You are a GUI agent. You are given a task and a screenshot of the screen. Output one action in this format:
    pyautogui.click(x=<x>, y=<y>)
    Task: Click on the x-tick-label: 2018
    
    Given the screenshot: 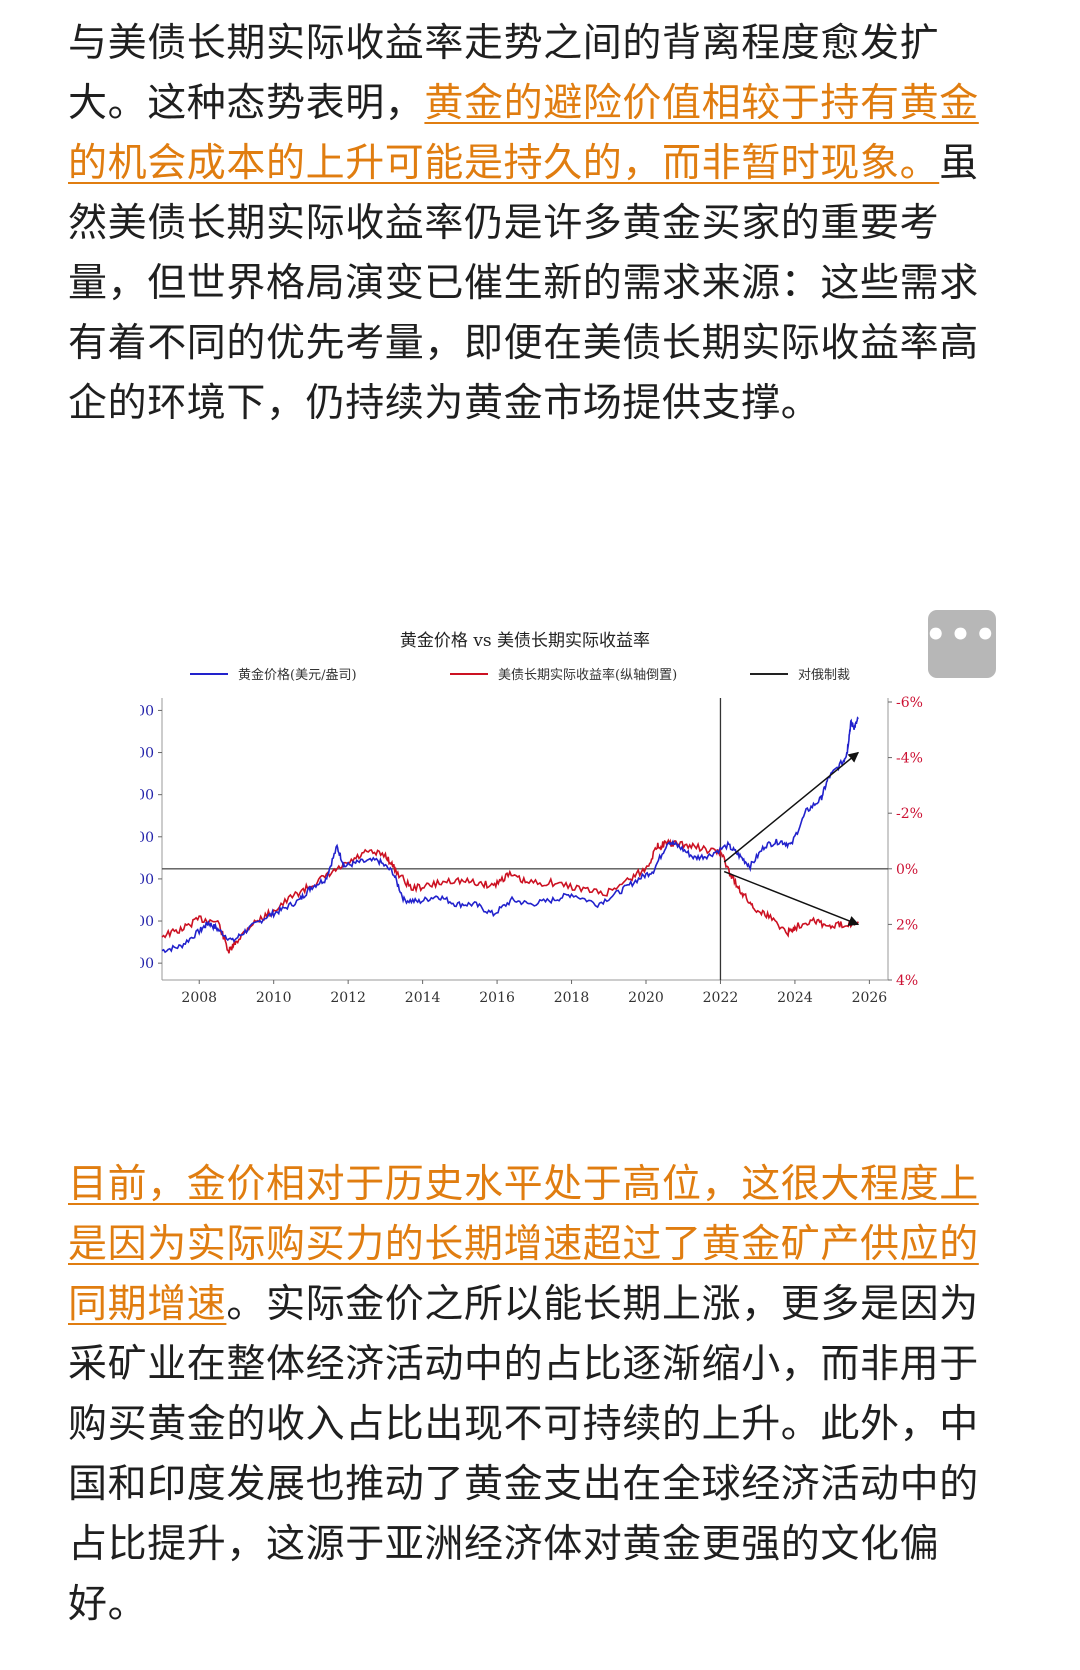 What is the action you would take?
    pyautogui.click(x=572, y=998)
    